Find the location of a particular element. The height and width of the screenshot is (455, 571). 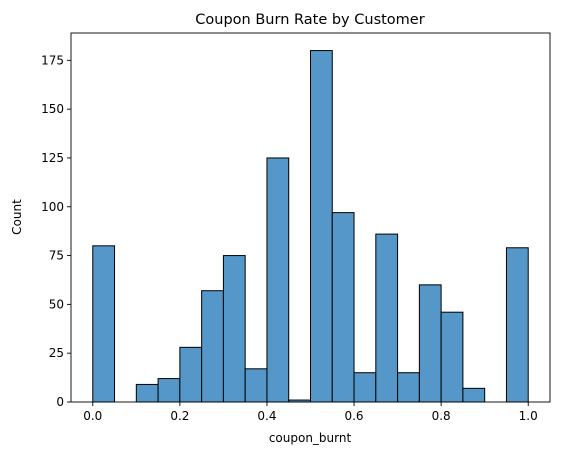

chart-title: Coupon Burn Rate by Customer is located at coordinates (309, 20).